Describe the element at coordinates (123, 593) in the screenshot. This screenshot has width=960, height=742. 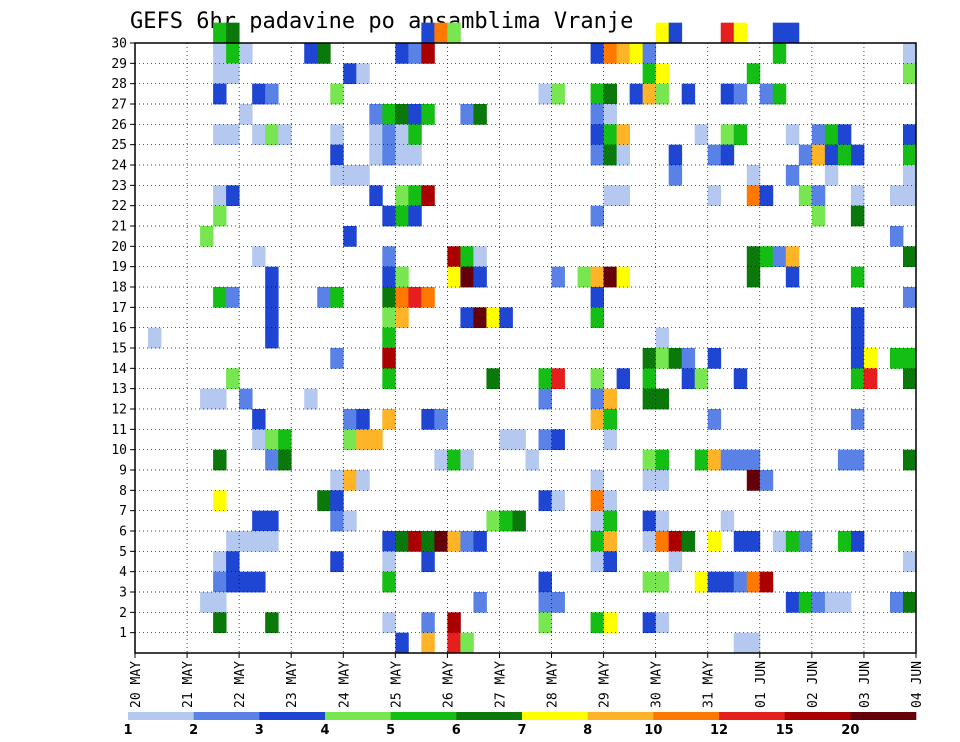
I see `y-tick-label-3: 3` at that location.